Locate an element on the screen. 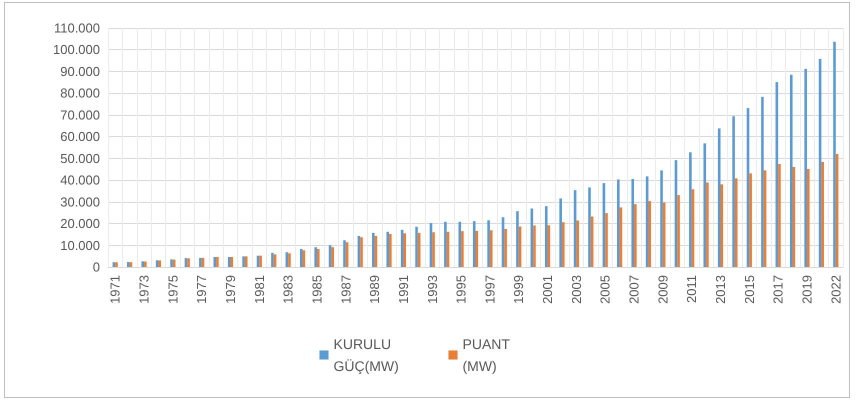 The image size is (857, 402). x-tick-label: 1979 is located at coordinates (230, 289).